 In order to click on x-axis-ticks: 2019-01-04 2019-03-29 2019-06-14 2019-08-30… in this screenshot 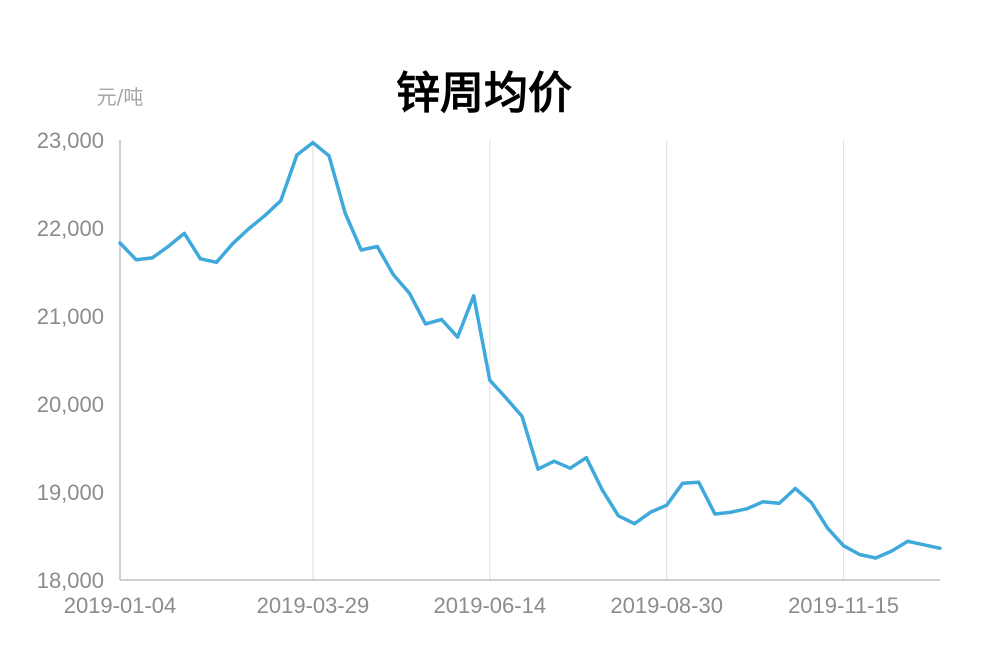, I will do `click(481, 605)`.